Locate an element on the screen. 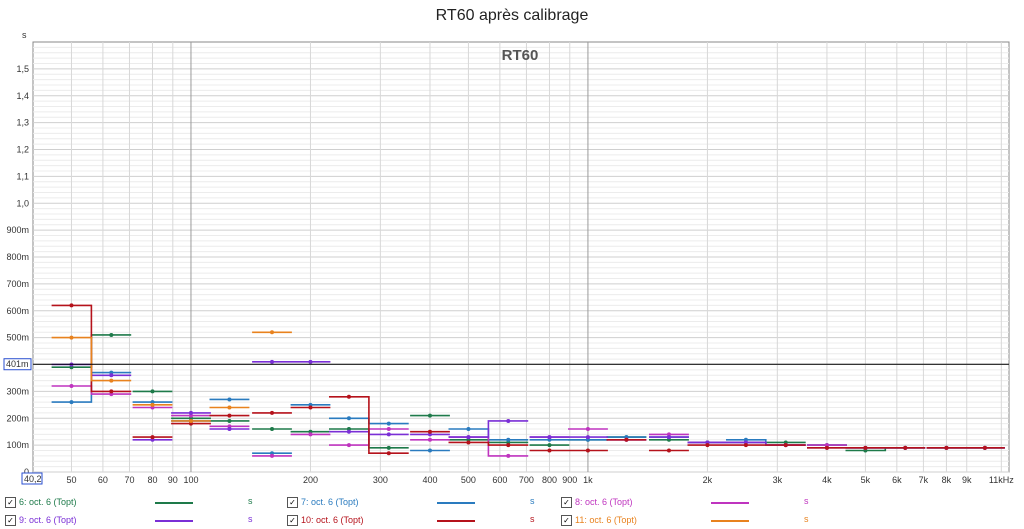 This screenshot has width=1024, height=529. y-tick-label: 1,3 is located at coordinates (22, 123).